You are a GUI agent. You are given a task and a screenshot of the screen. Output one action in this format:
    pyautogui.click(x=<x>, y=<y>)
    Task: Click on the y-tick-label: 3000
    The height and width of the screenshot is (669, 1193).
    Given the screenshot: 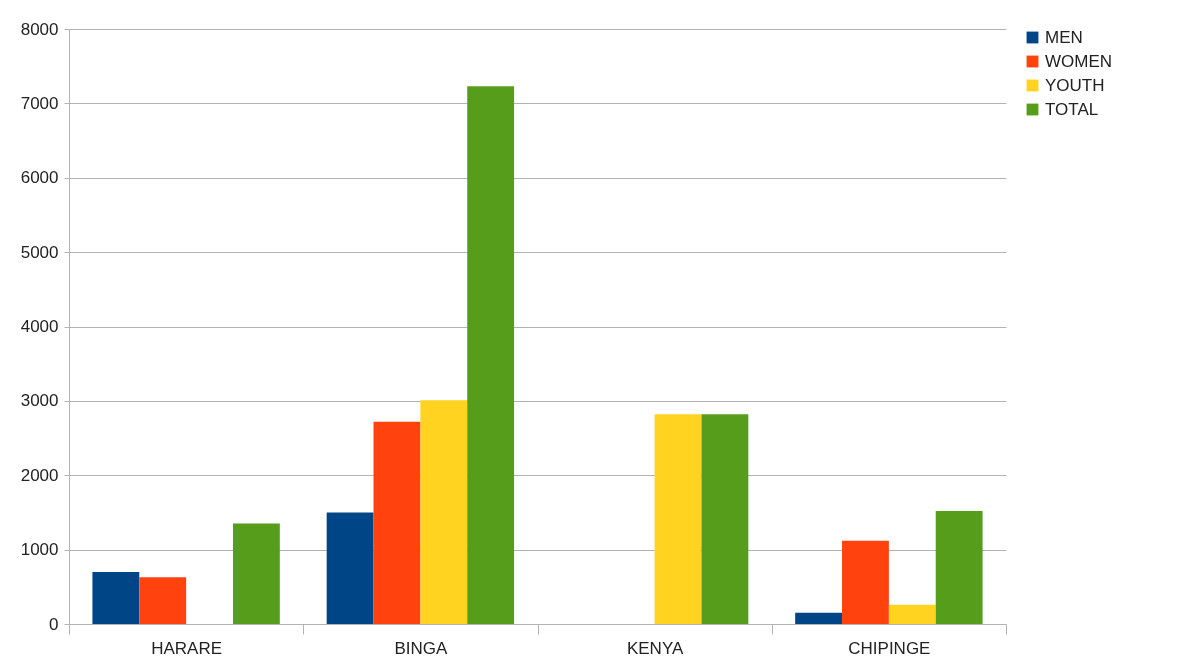 What is the action you would take?
    pyautogui.click(x=39, y=401)
    